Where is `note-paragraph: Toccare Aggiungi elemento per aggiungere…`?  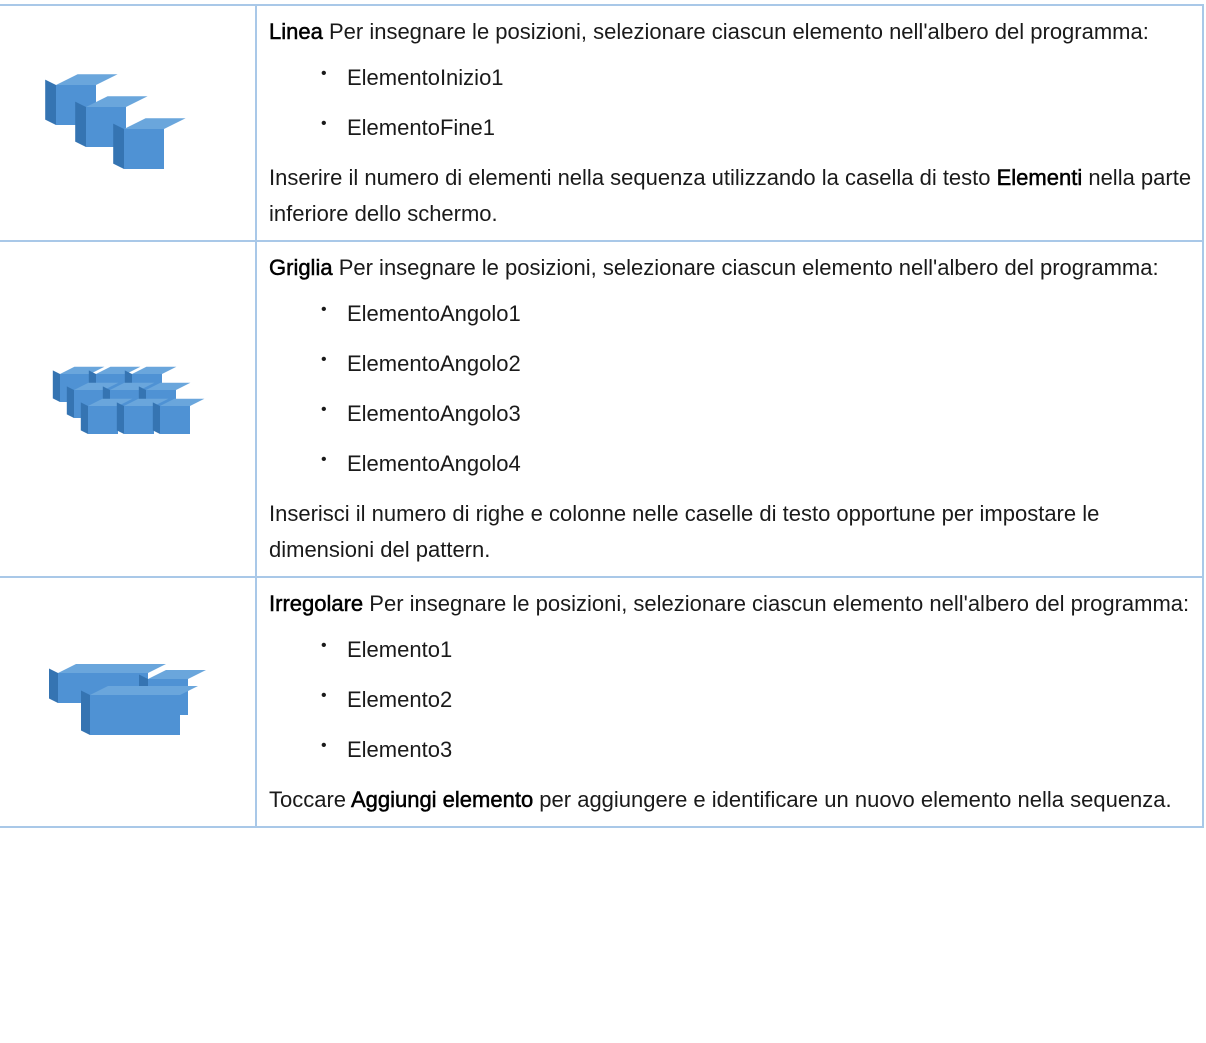
note-paragraph: Toccare Aggiungi elemento per aggiungere… is located at coordinates (730, 800).